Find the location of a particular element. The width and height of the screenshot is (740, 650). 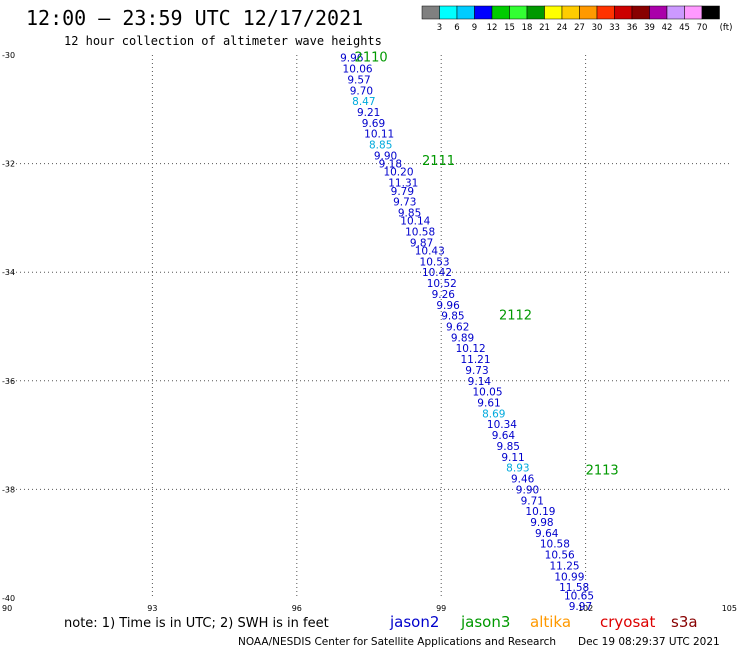

colorbar-label: 70 is located at coordinates (702, 28).